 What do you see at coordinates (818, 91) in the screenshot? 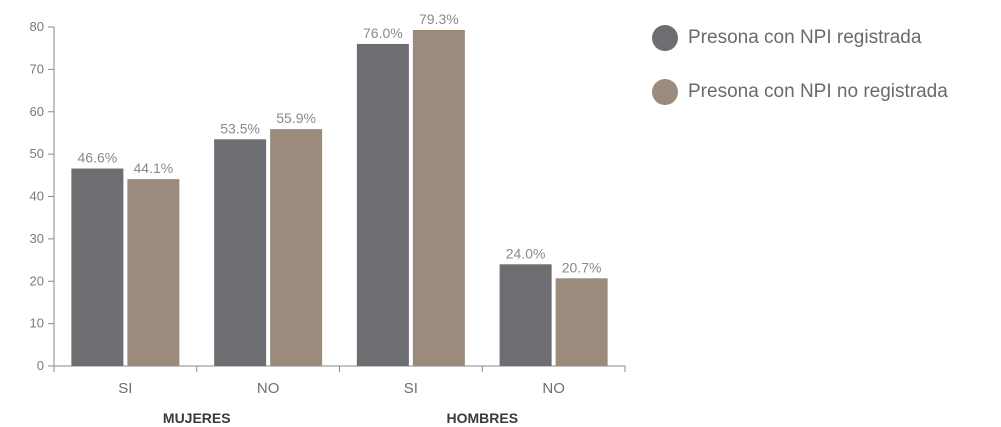
I see `legend-label-not-registered: Presona con NPI no registrada` at bounding box center [818, 91].